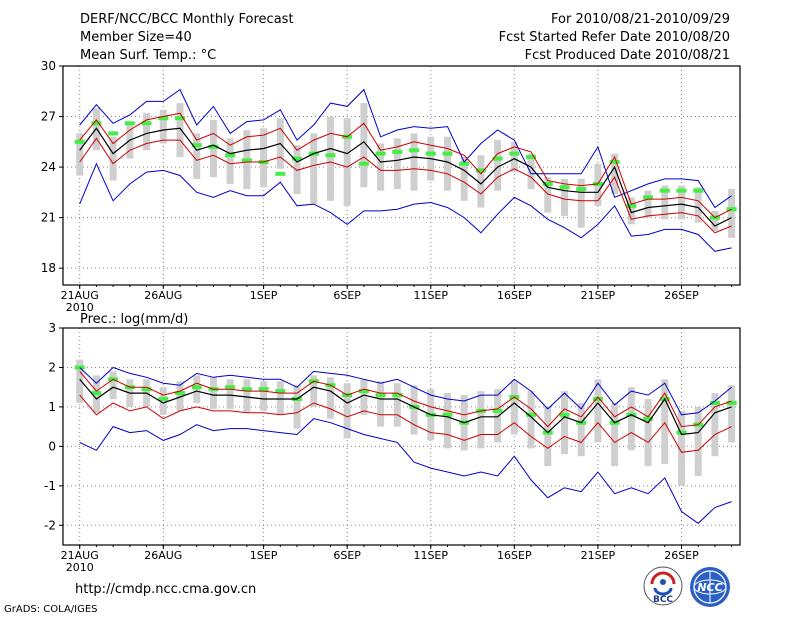 Image resolution: width=800 pixels, height=618 pixels. Describe the element at coordinates (50, 486) in the screenshot. I see `y-tick-label: -1` at that location.